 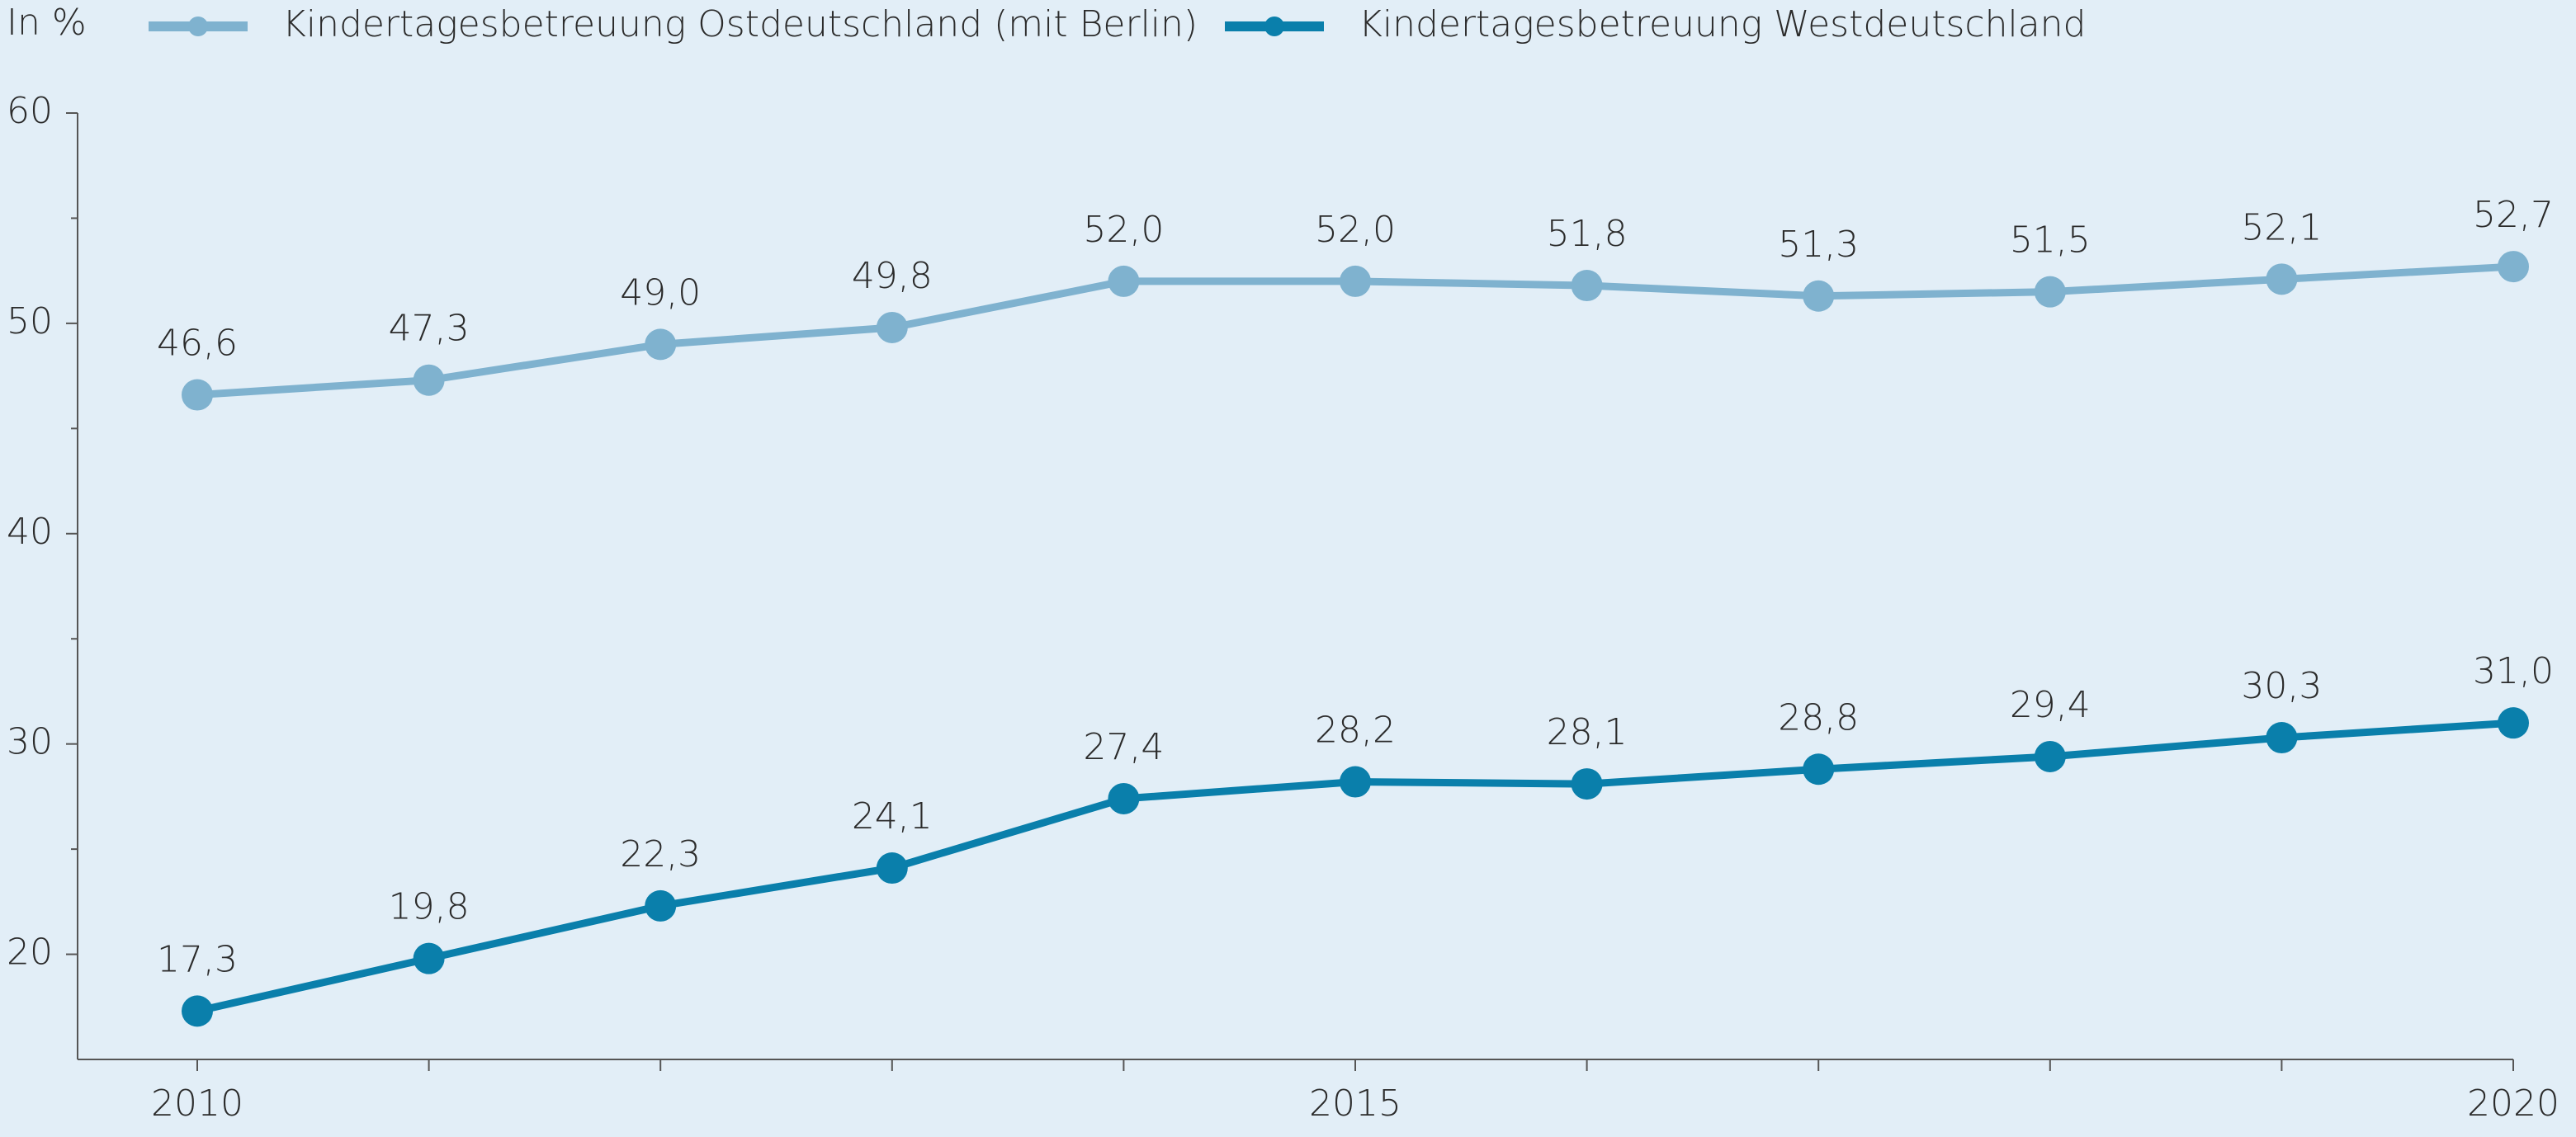 I want to click on y-tick-label: 60, so click(x=30, y=111).